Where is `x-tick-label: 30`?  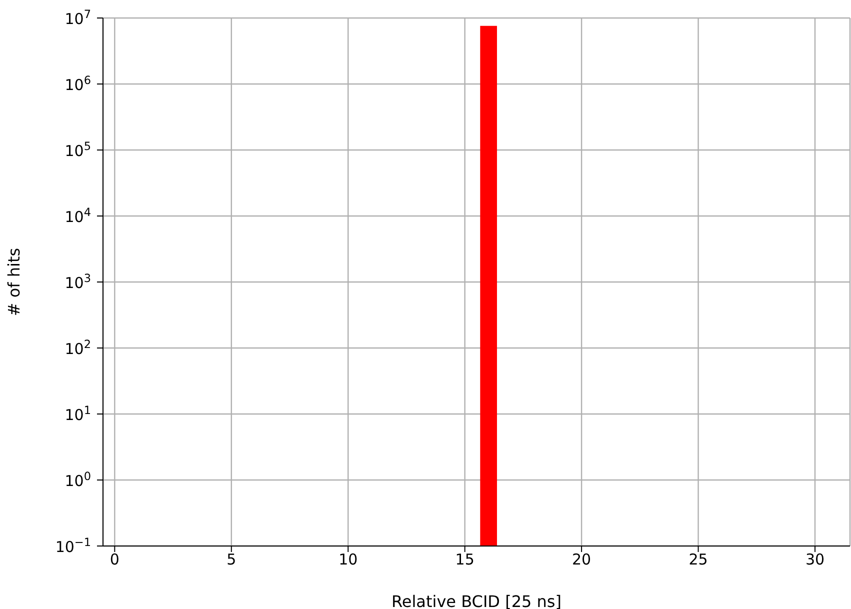 x-tick-label: 30 is located at coordinates (815, 559).